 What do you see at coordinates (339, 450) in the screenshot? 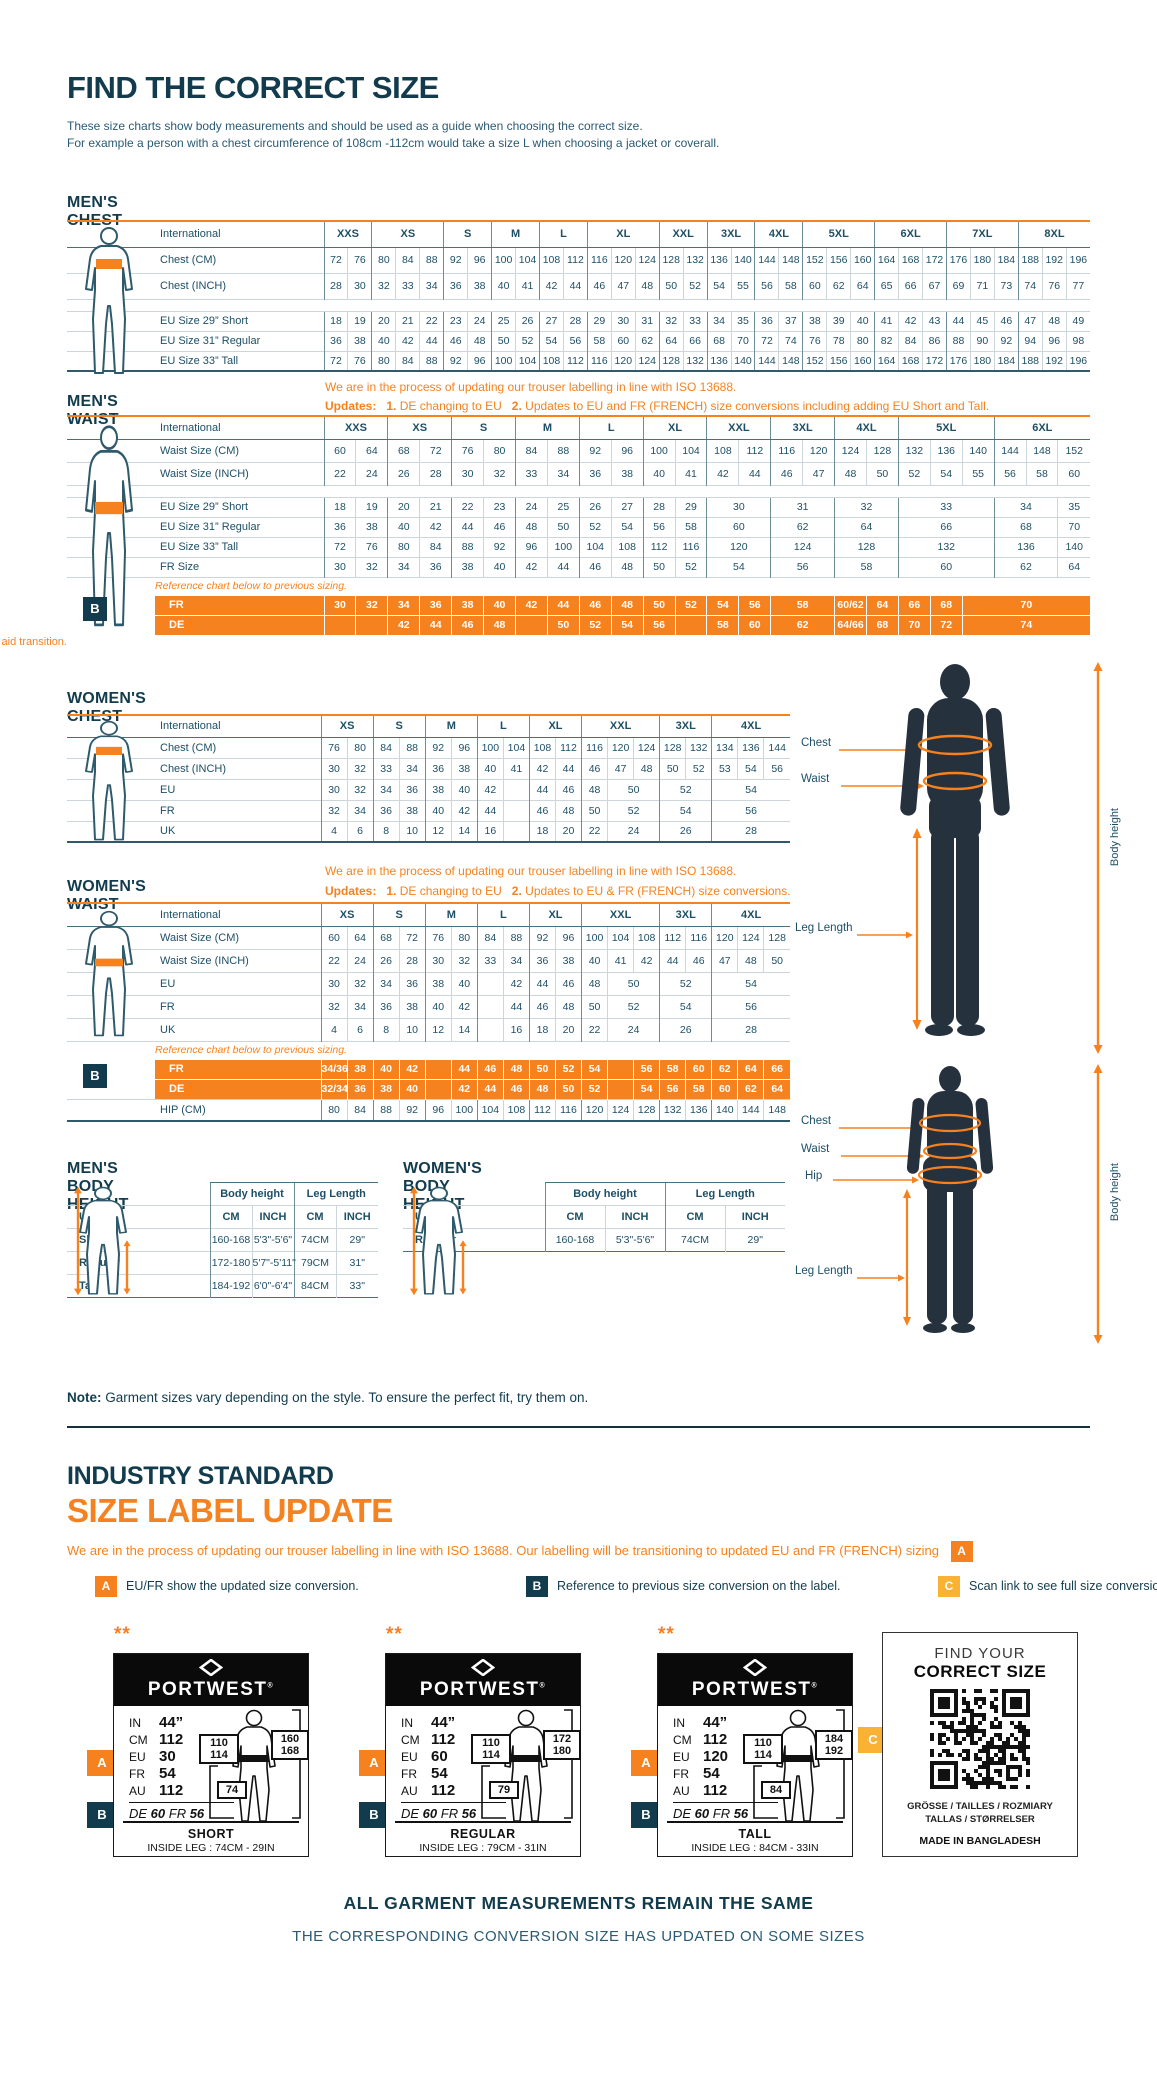
I see `size-cell: 60` at bounding box center [339, 450].